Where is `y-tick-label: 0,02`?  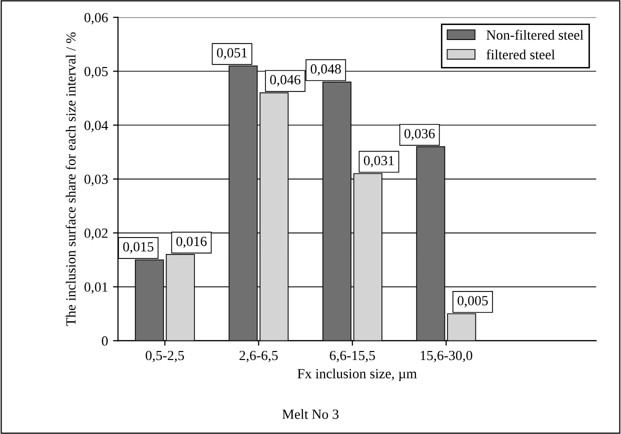
y-tick-label: 0,02 is located at coordinates (96, 234).